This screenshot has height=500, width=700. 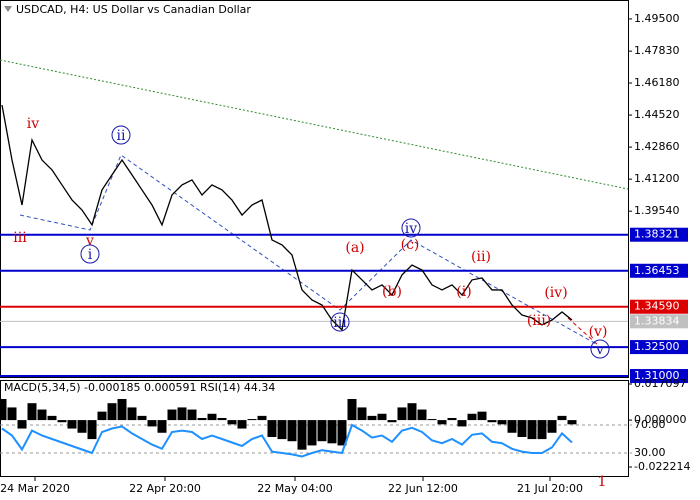 I want to click on macd-tick-label: 0.000000, so click(x=660, y=419).